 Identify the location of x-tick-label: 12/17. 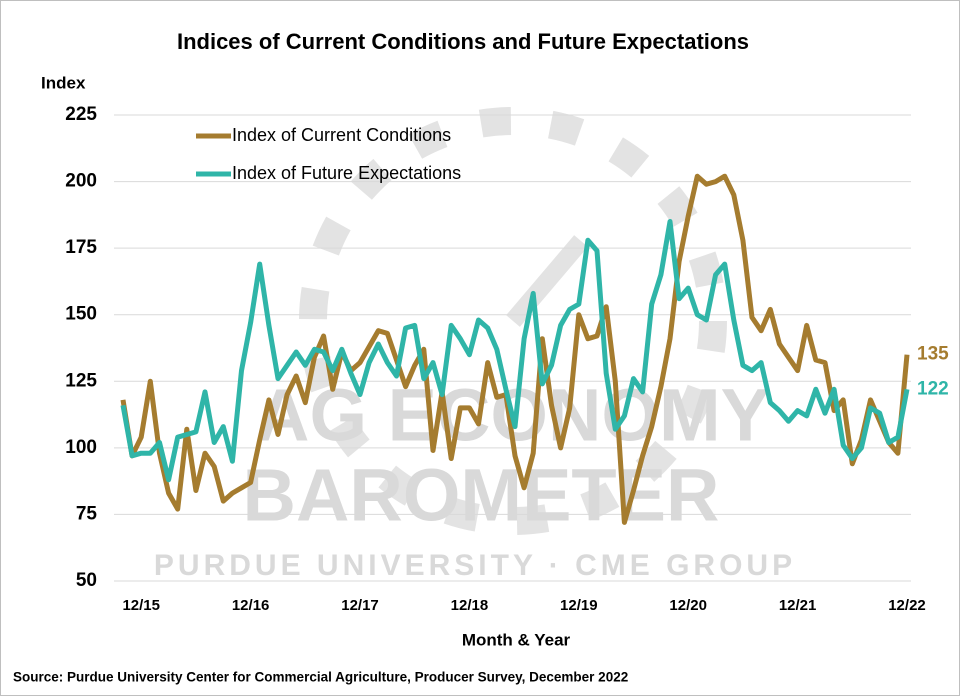
(360, 605).